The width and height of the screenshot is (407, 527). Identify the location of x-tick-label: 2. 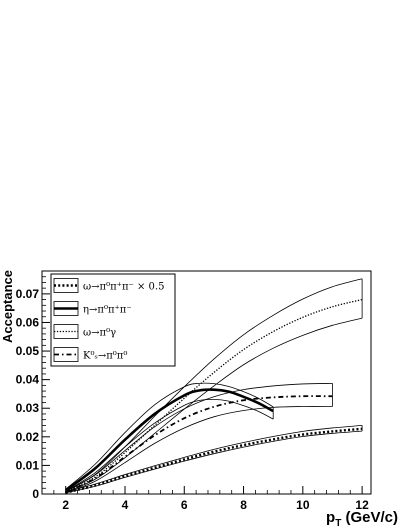
(65, 505).